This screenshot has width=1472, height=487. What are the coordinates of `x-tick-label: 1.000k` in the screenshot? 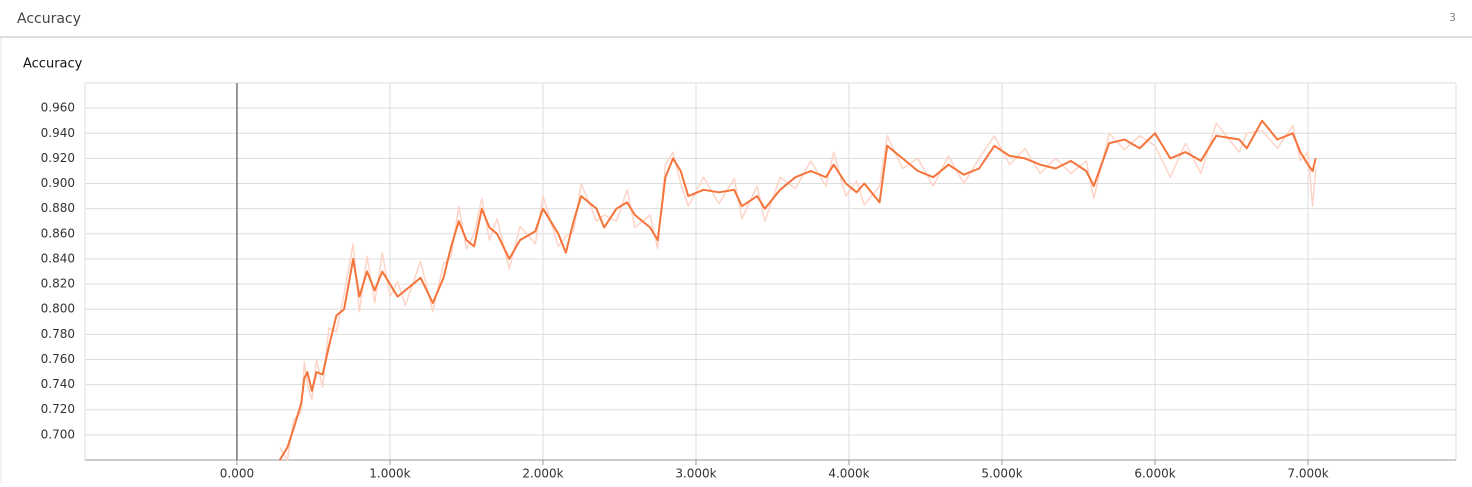 It's located at (389, 474).